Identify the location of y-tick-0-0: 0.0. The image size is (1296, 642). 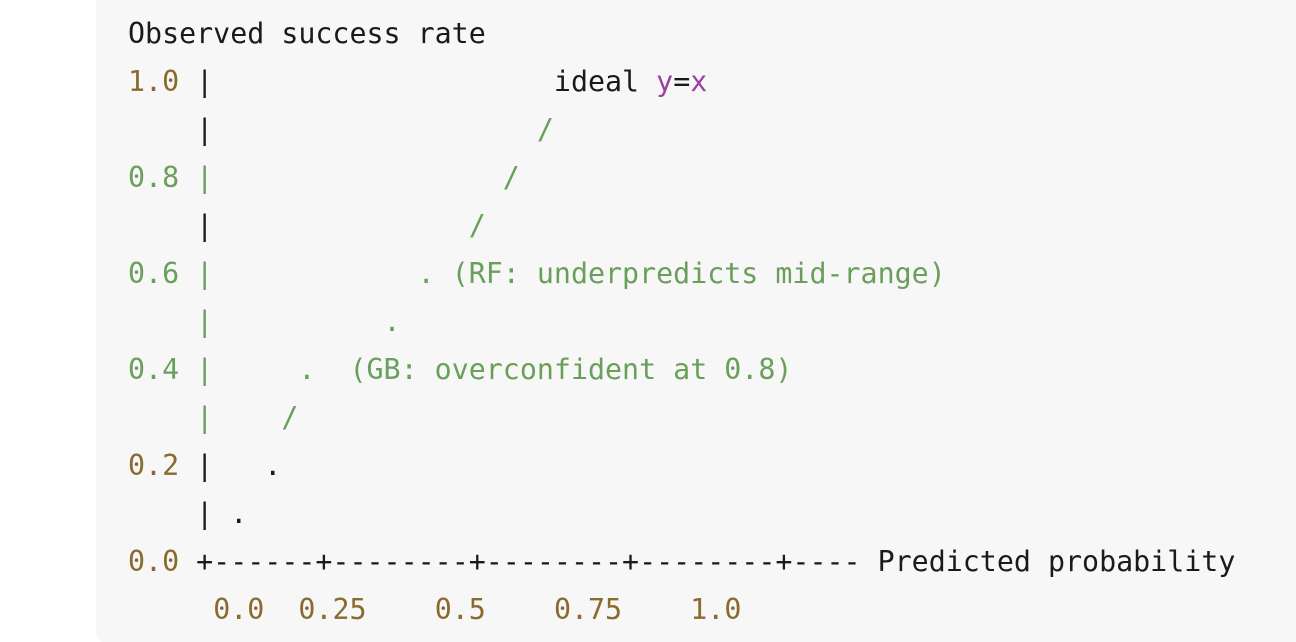
(154, 561).